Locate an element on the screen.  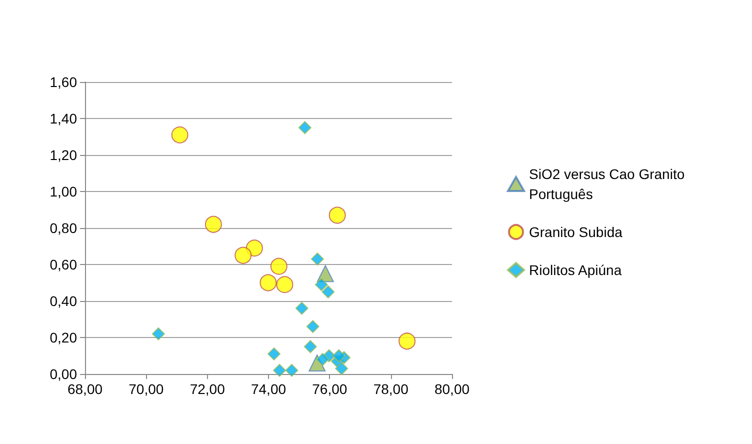
x-tick-label: 72,00 is located at coordinates (208, 389).